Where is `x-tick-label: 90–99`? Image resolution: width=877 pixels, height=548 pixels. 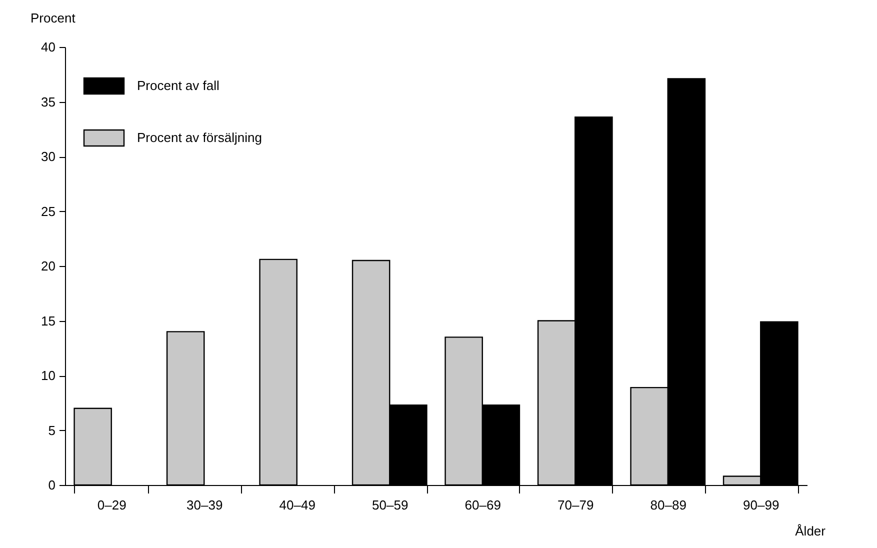 x-tick-label: 90–99 is located at coordinates (761, 505).